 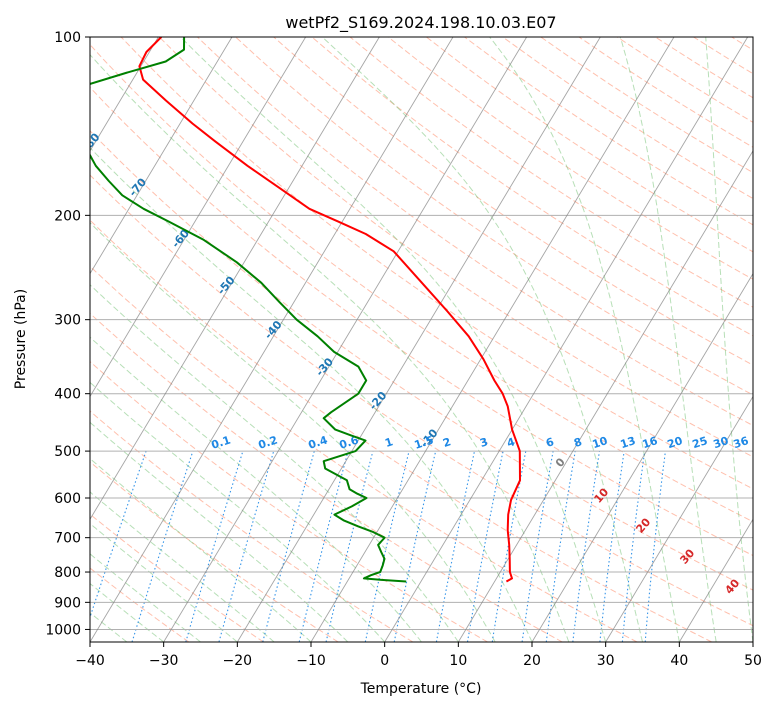 I want to click on mixing-ratio-label: 0.2, so click(x=268, y=442).